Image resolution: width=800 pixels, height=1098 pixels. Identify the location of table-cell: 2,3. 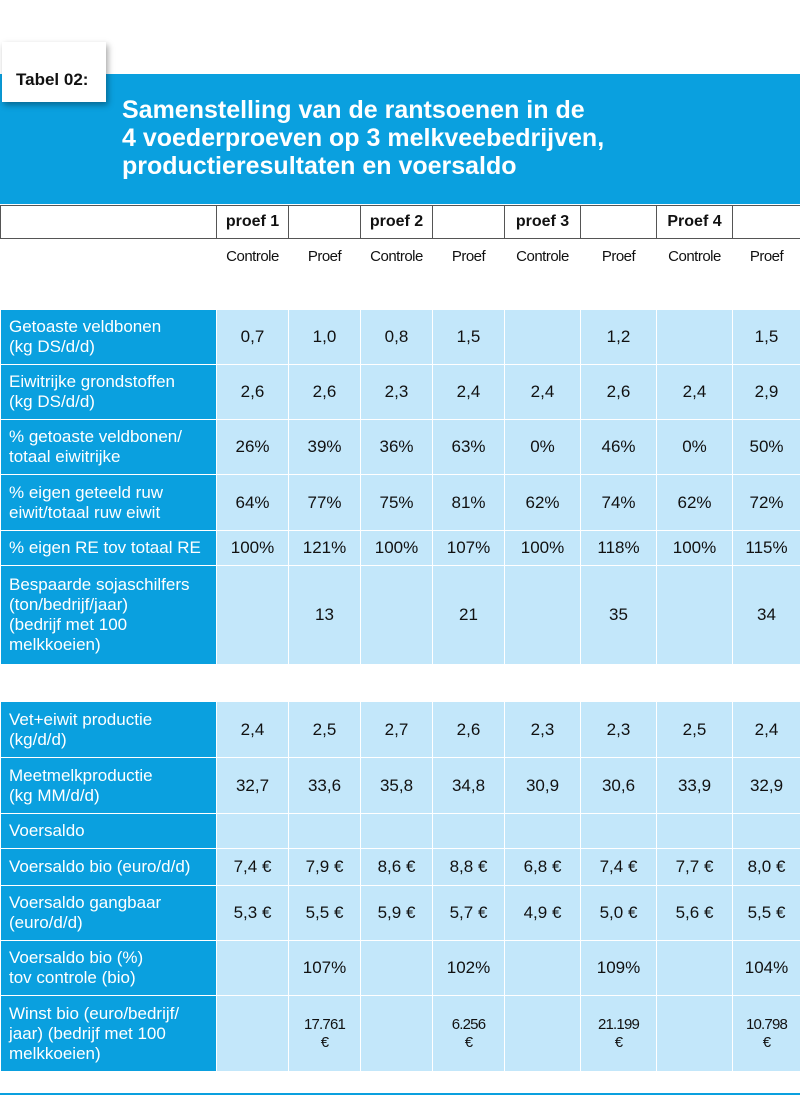
(396, 392).